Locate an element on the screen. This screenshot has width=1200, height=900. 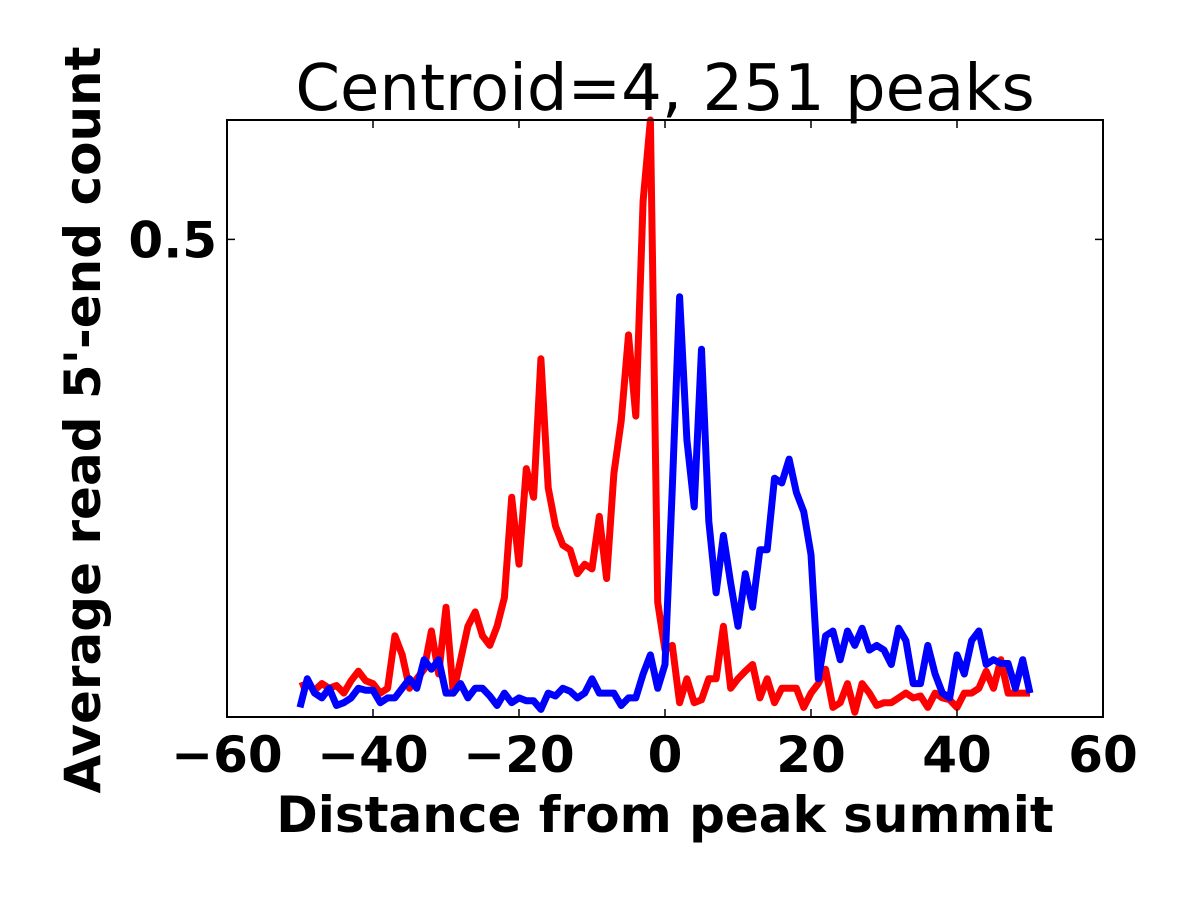
x-tick-label: −60 is located at coordinates (226, 755).